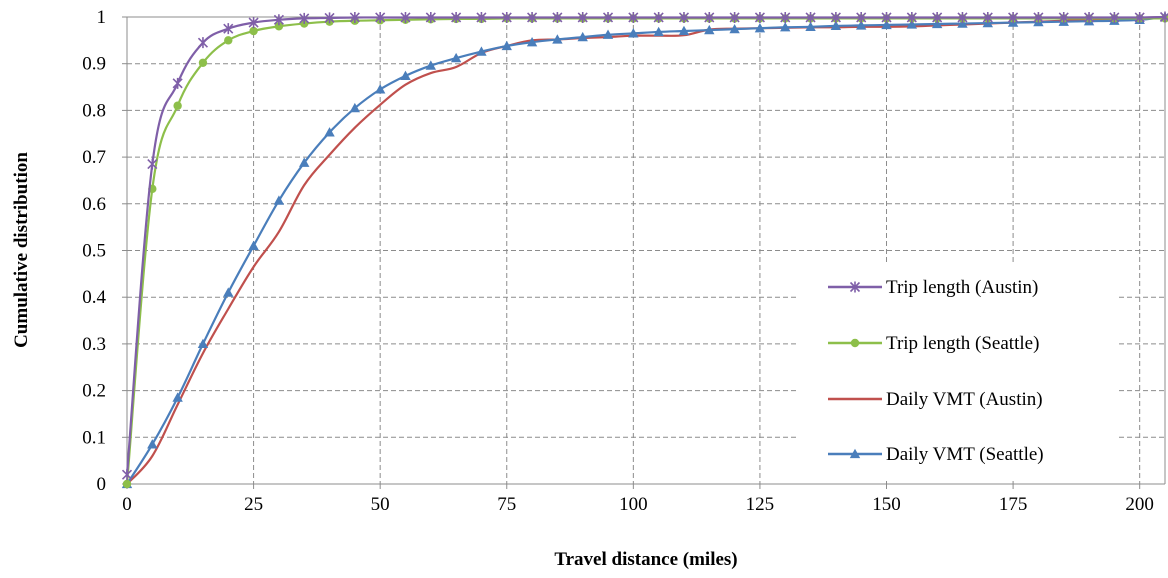 The height and width of the screenshot is (578, 1168). I want to click on x-tick-label: 0, so click(127, 504).